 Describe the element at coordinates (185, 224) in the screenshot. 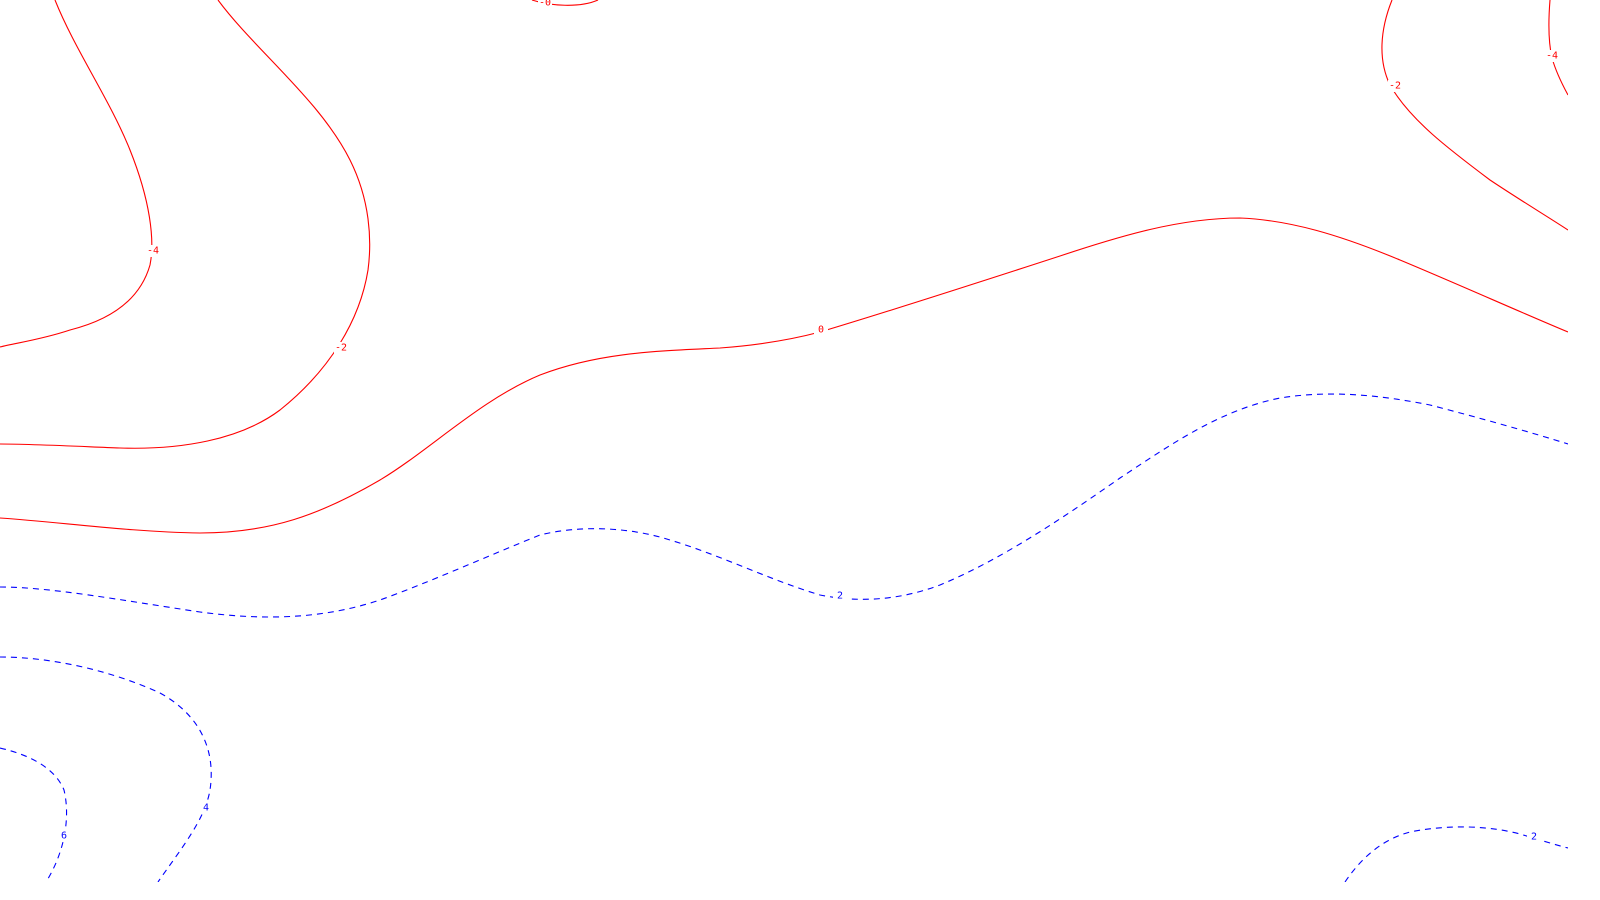

I see `contour-line-neg2-left` at that location.